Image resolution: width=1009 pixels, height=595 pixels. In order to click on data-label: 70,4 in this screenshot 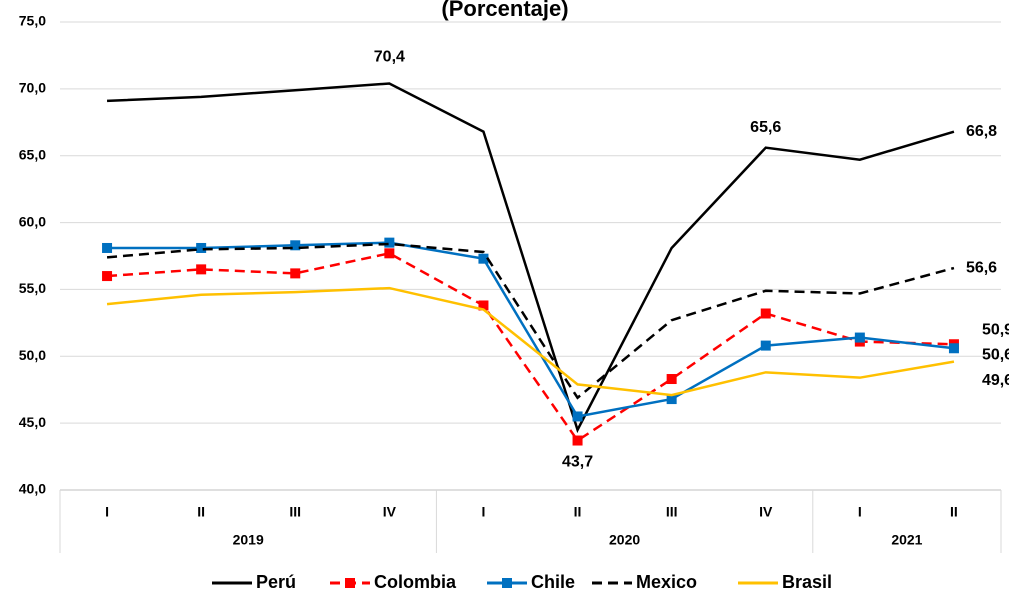, I will do `click(389, 57)`.